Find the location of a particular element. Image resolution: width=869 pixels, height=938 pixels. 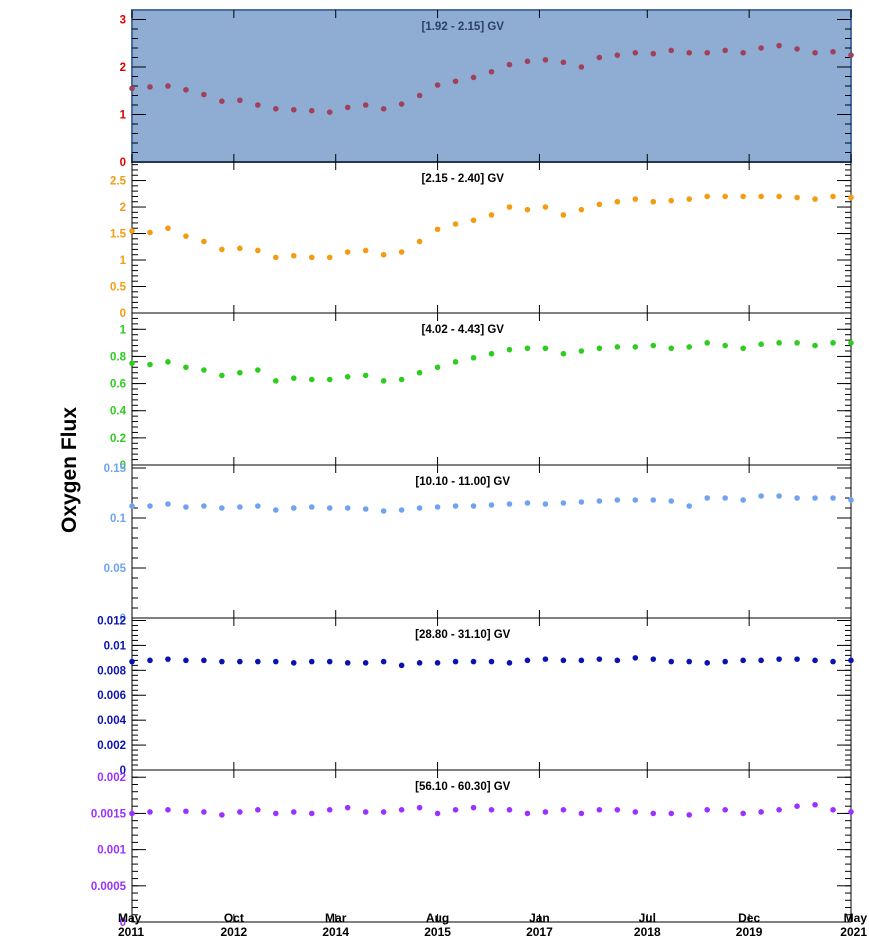

x-tick-year: 2017 is located at coordinates (539, 931).